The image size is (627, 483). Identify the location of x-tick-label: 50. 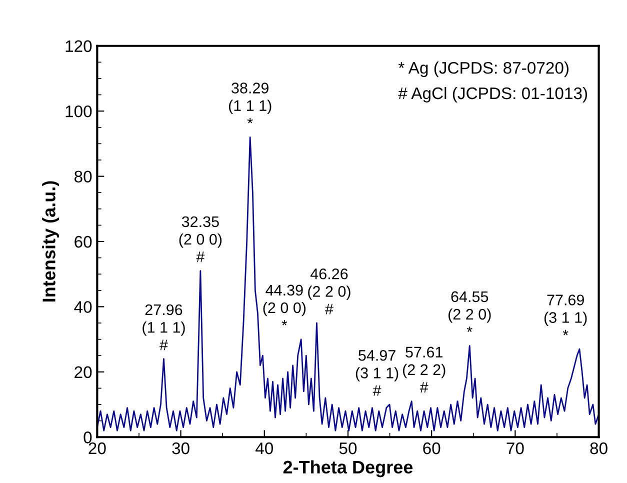
(348, 448).